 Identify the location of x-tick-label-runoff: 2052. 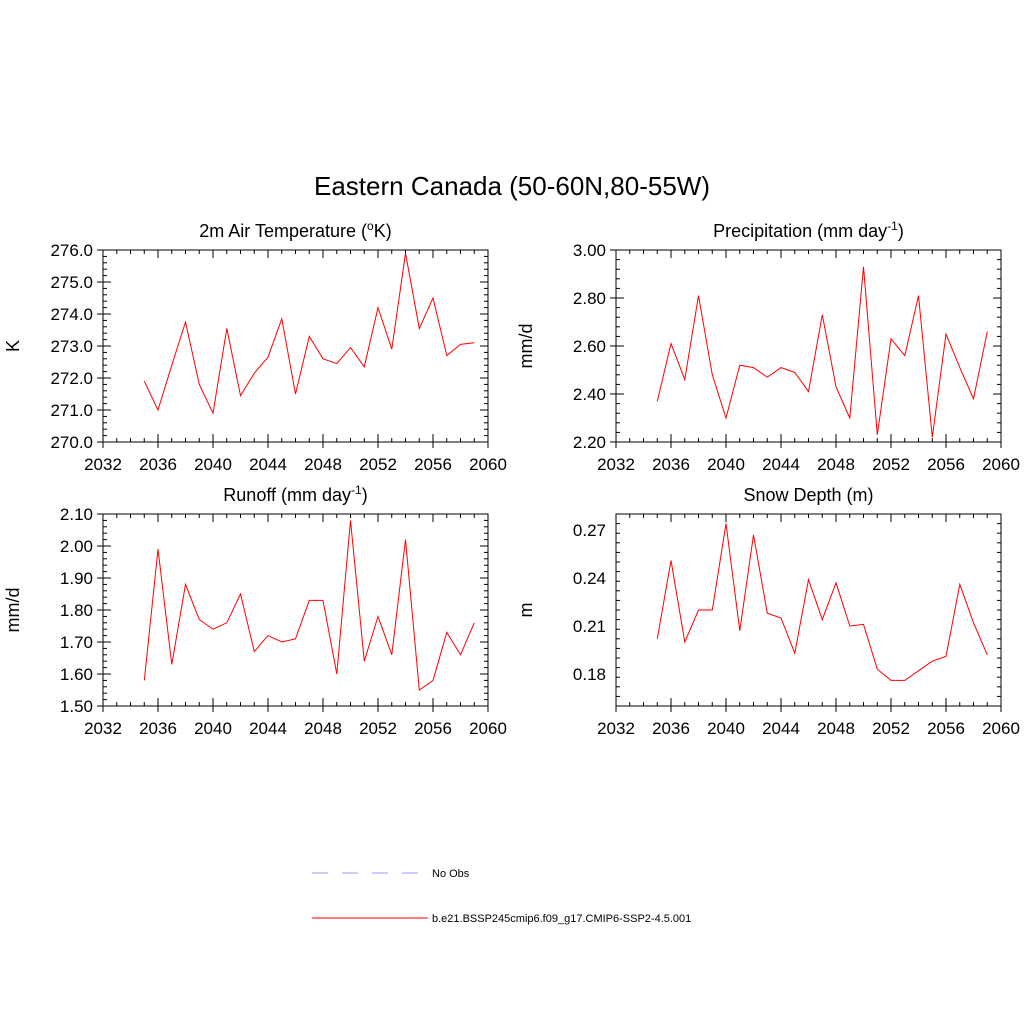
(378, 728).